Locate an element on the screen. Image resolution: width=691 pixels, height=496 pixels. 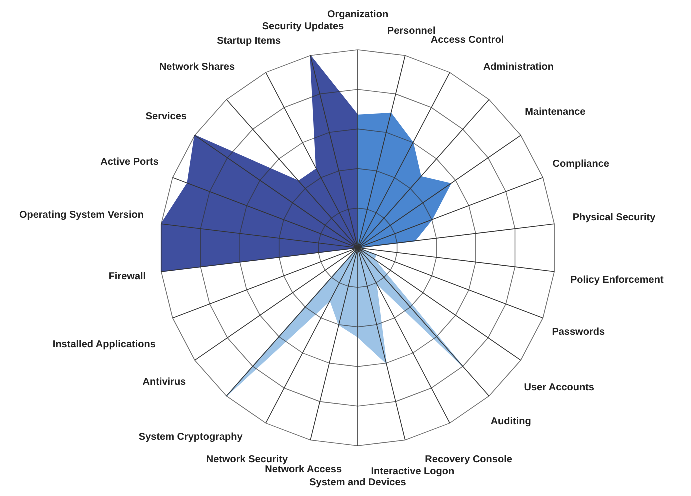
spoke-label: Personnel is located at coordinates (411, 32).